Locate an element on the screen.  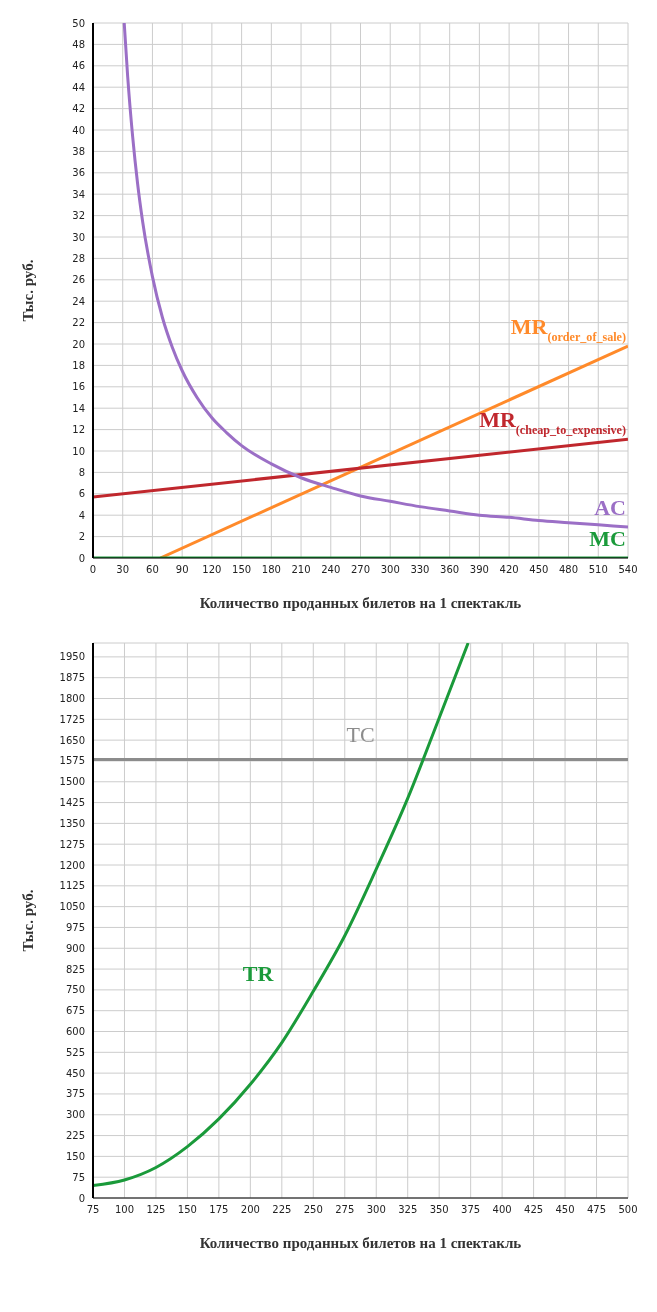
series-label: MR$_{(order_of_sale)}$ is located at coordinates (568, 329).